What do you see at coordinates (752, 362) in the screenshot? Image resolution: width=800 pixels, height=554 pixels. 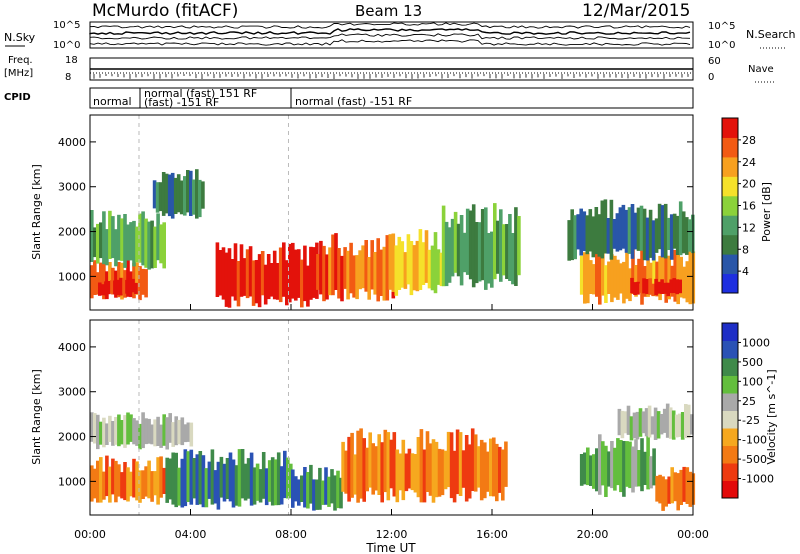 I see `velocity-colorbar-tick-label: 500` at bounding box center [752, 362].